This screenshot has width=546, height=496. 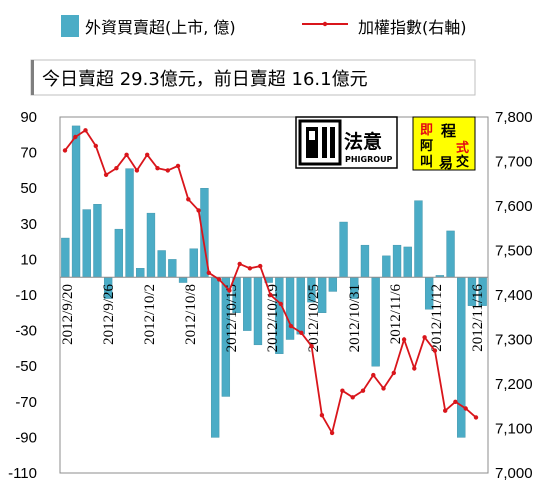 What do you see at coordinates (412, 27) in the screenshot?
I see `legend-line-label: 加權指數(右軸)` at bounding box center [412, 27].